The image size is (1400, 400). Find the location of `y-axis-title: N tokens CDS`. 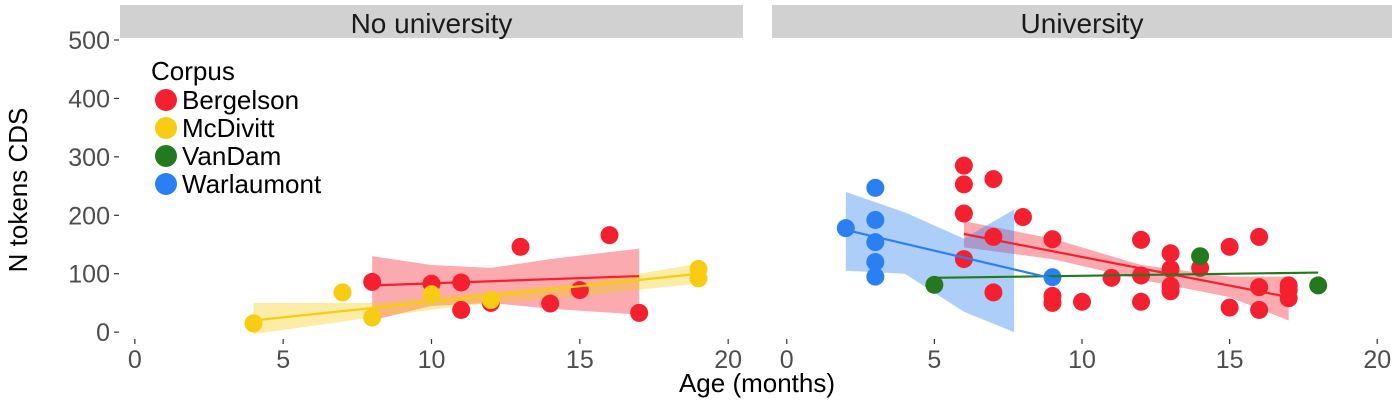

y-axis-title: N tokens CDS is located at coordinates (18, 190).